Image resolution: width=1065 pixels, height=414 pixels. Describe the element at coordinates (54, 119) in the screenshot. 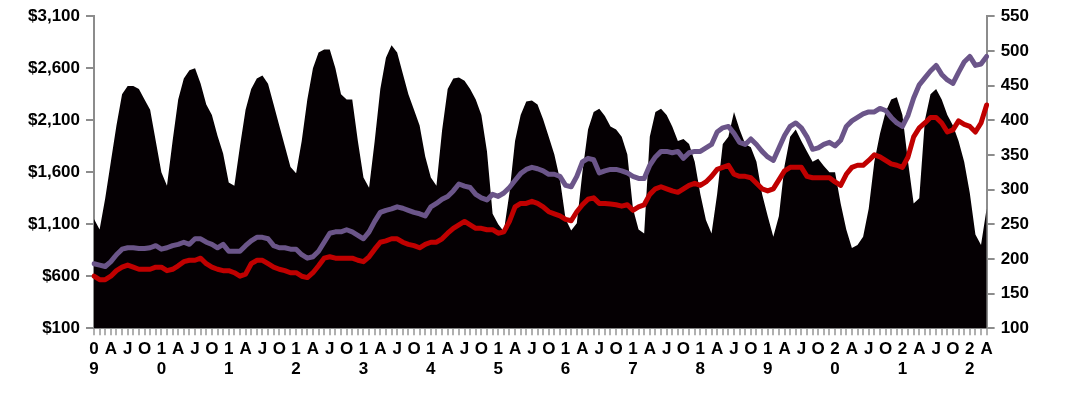

I see `y-tick-label: $2,100` at that location.